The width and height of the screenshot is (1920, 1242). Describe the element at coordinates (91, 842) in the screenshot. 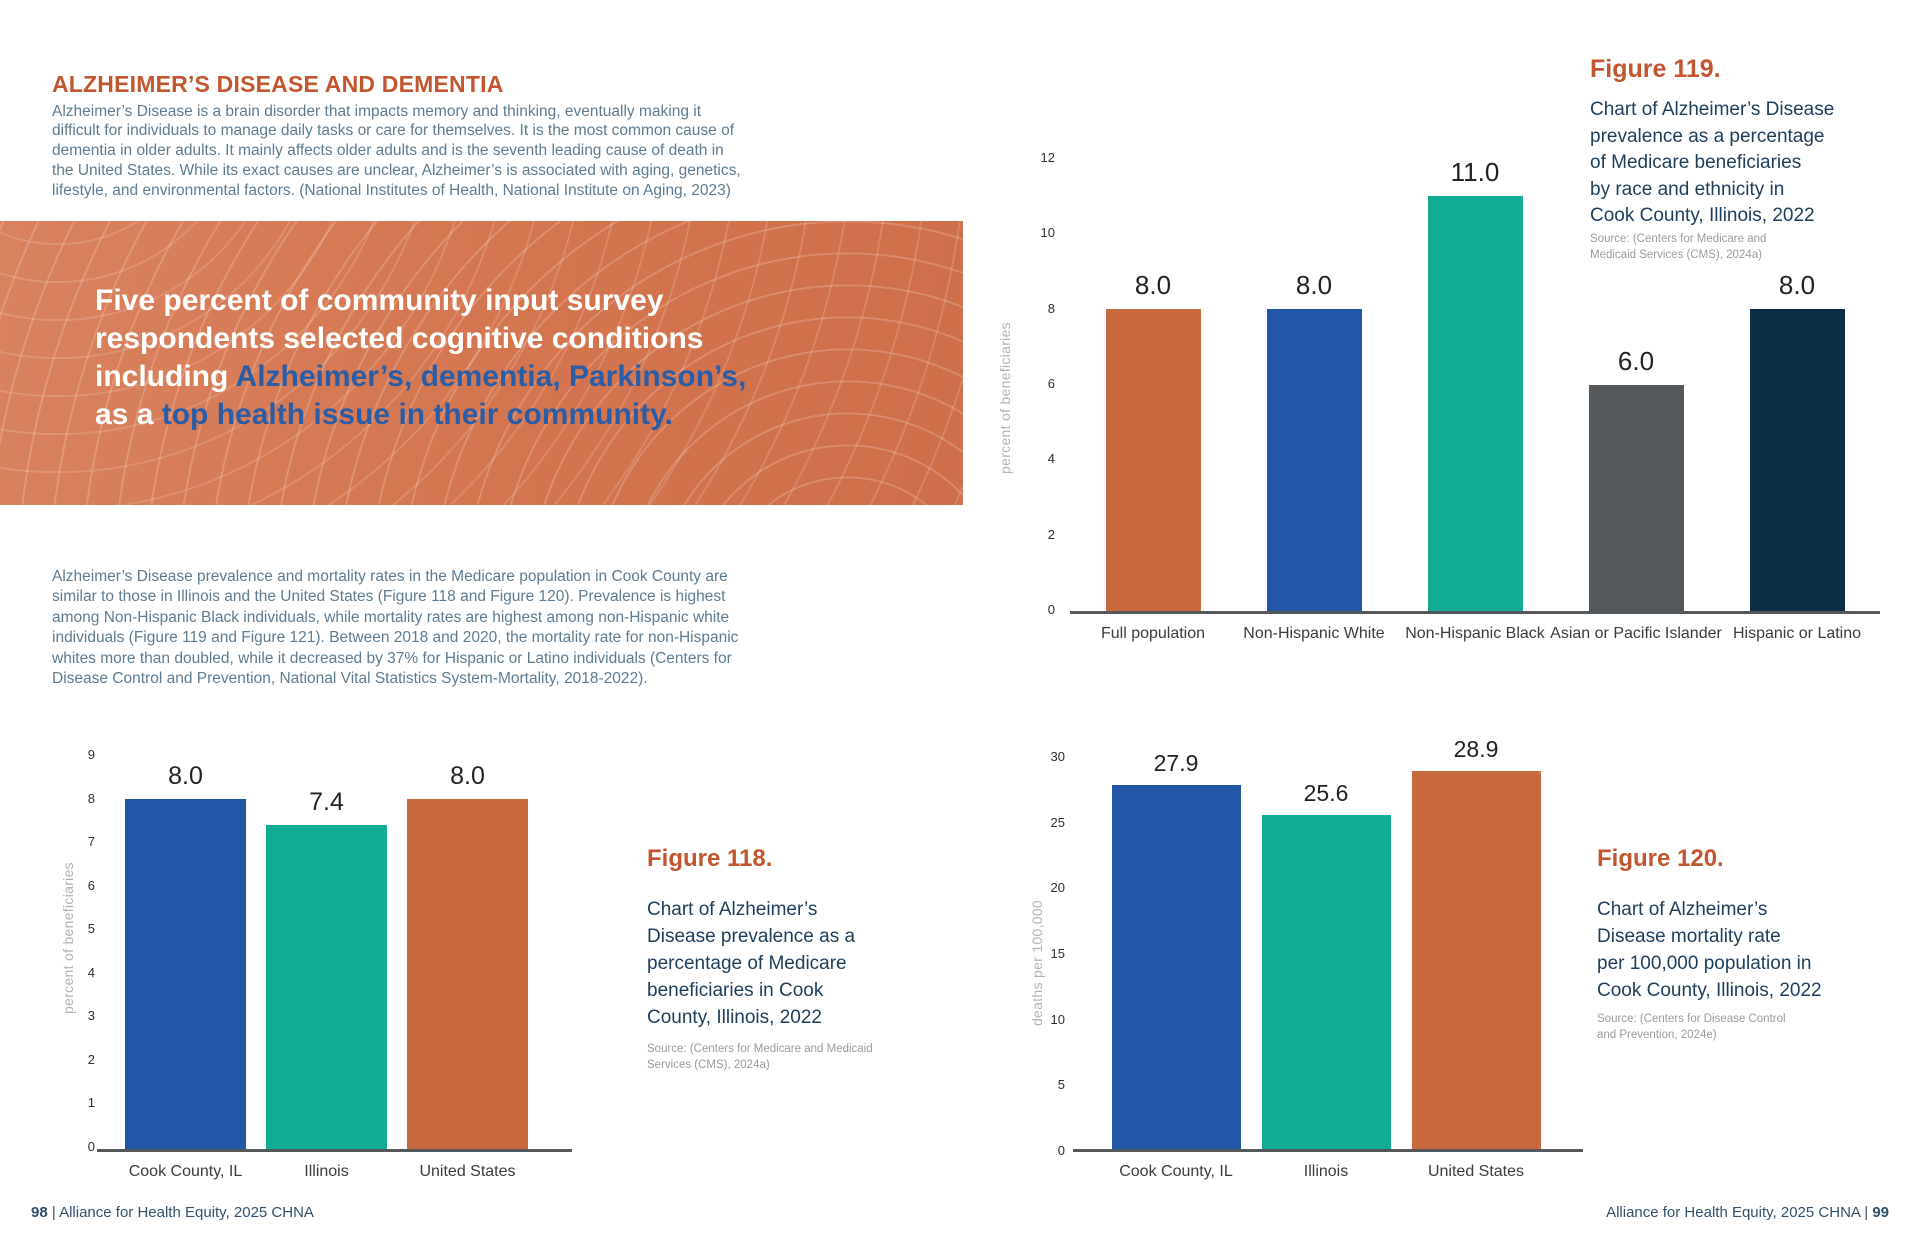

I see `y-tick-label: 7` at that location.